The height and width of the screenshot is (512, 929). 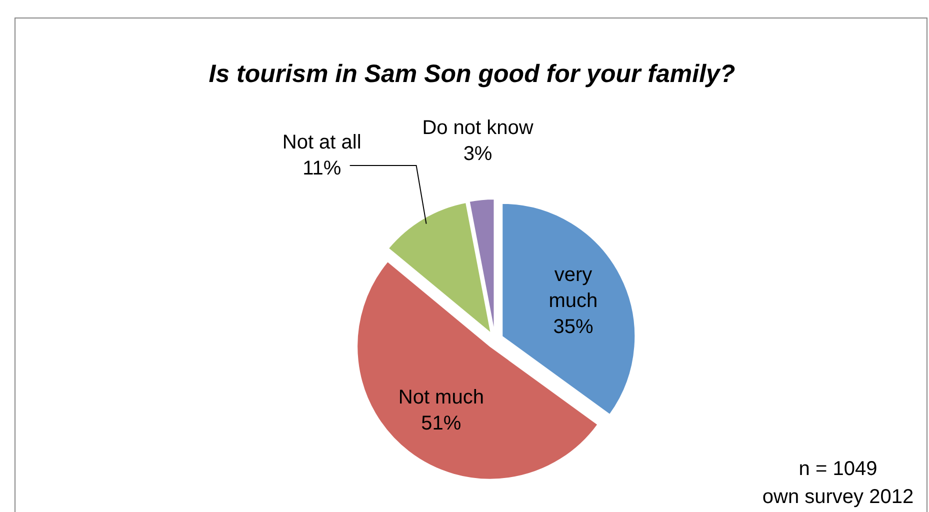 I want to click on text: n = 1049, so click(x=838, y=469).